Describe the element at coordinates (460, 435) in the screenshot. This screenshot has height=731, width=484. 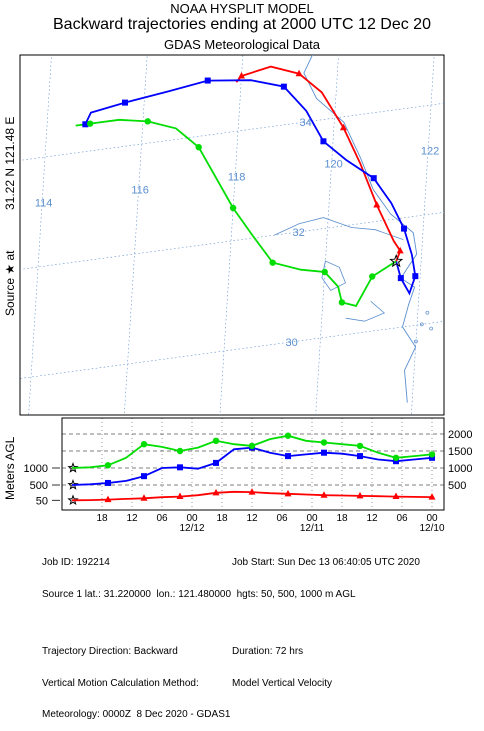
I see `right-tick-label: 2000` at that location.